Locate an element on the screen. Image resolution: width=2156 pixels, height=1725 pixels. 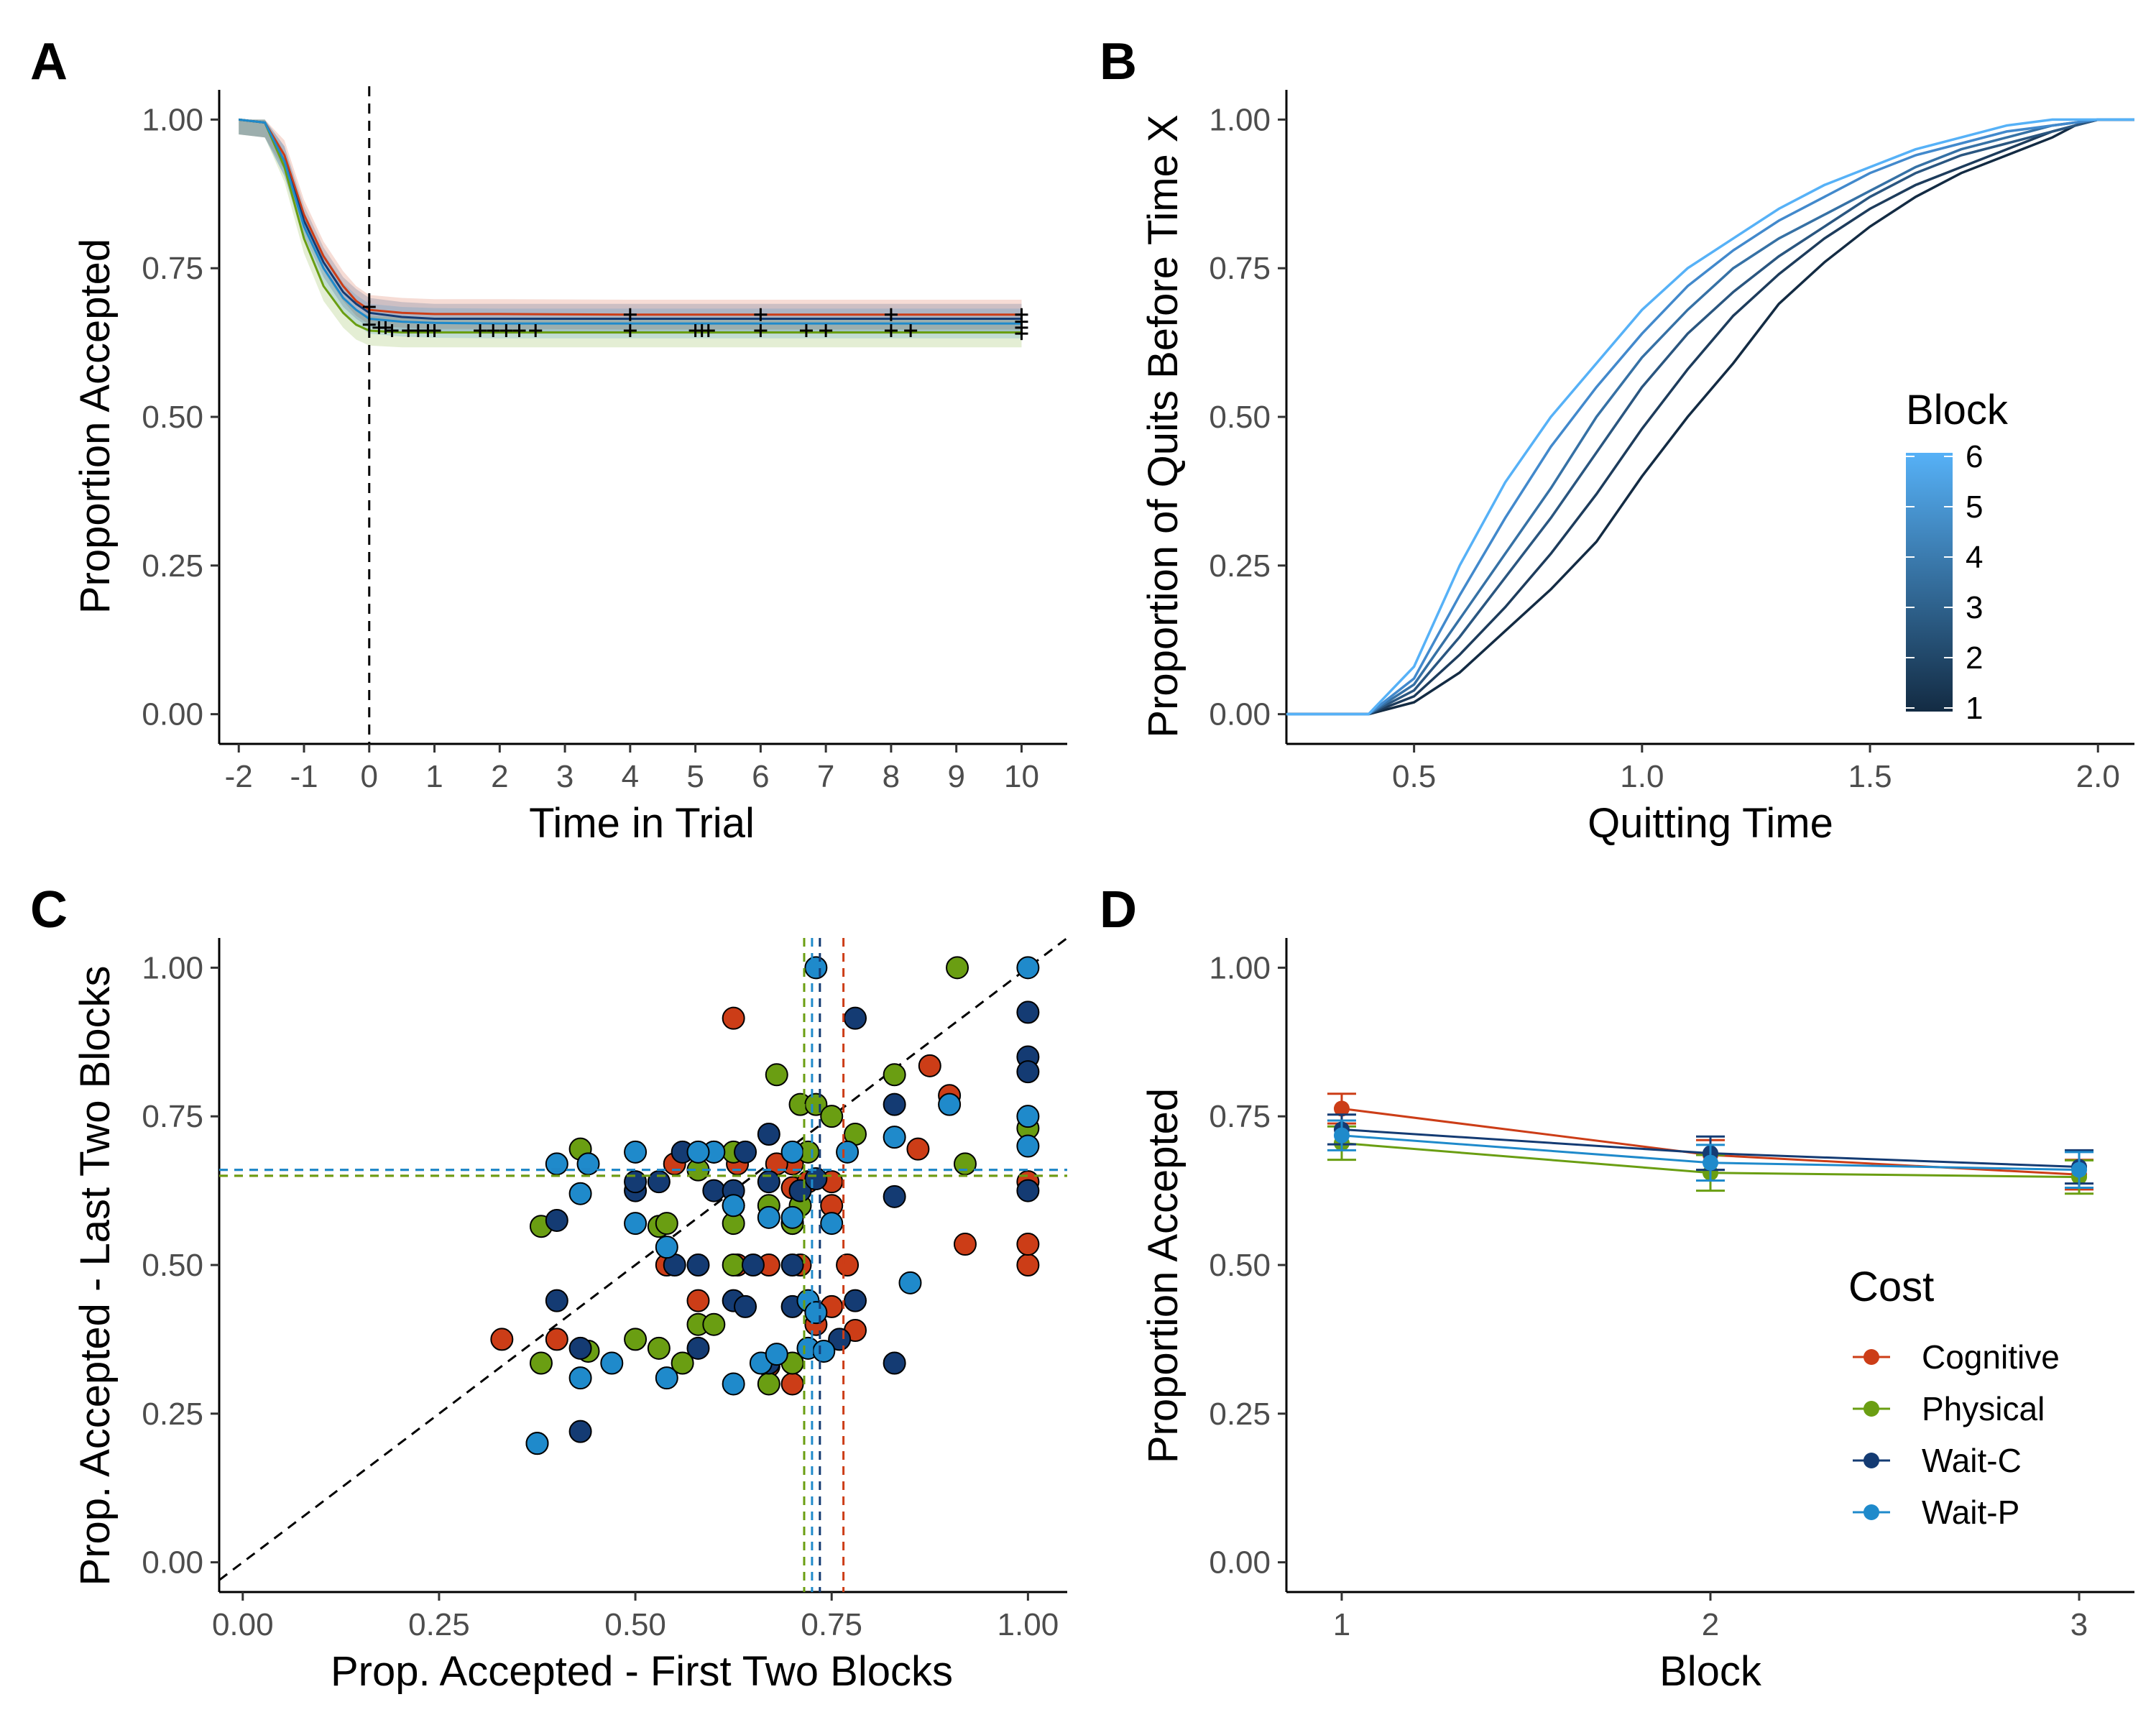
panel-a-x-tick-label: 0 is located at coordinates (369, 776).